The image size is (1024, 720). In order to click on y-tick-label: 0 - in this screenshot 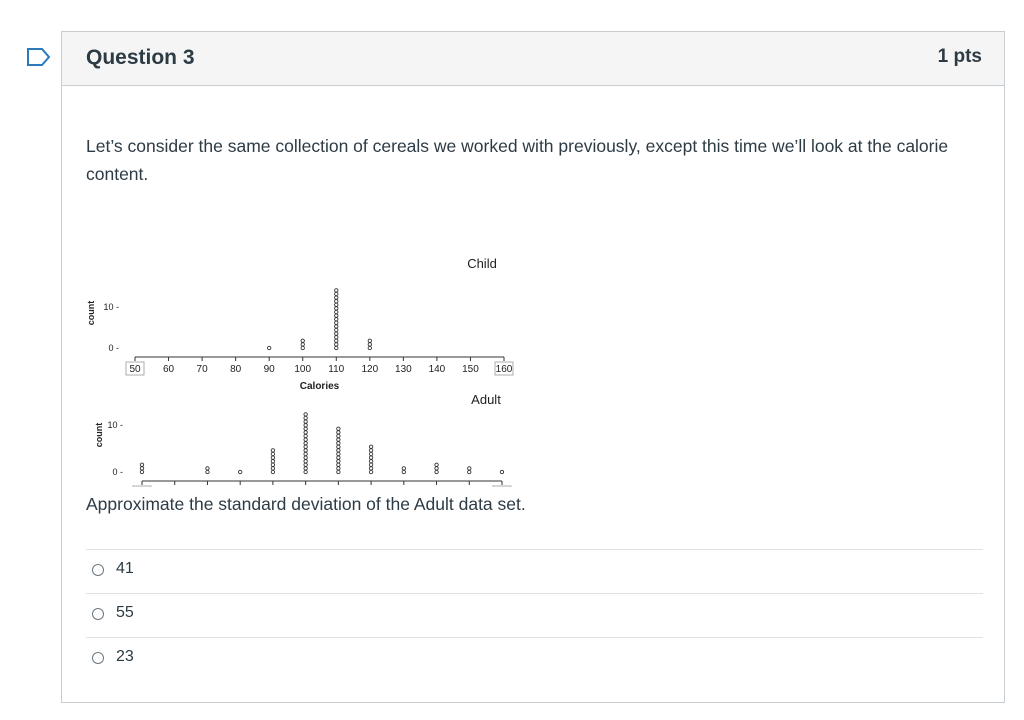, I will do `click(117, 472)`.